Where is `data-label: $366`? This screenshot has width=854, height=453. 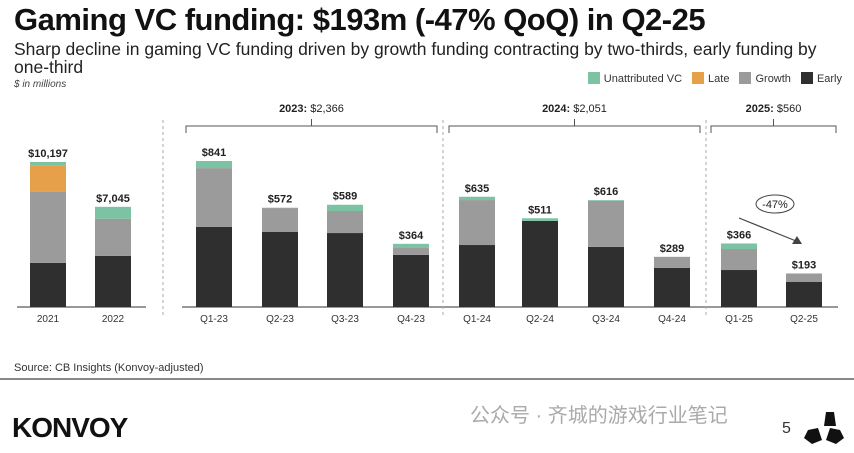
data-label: $366 is located at coordinates (739, 235).